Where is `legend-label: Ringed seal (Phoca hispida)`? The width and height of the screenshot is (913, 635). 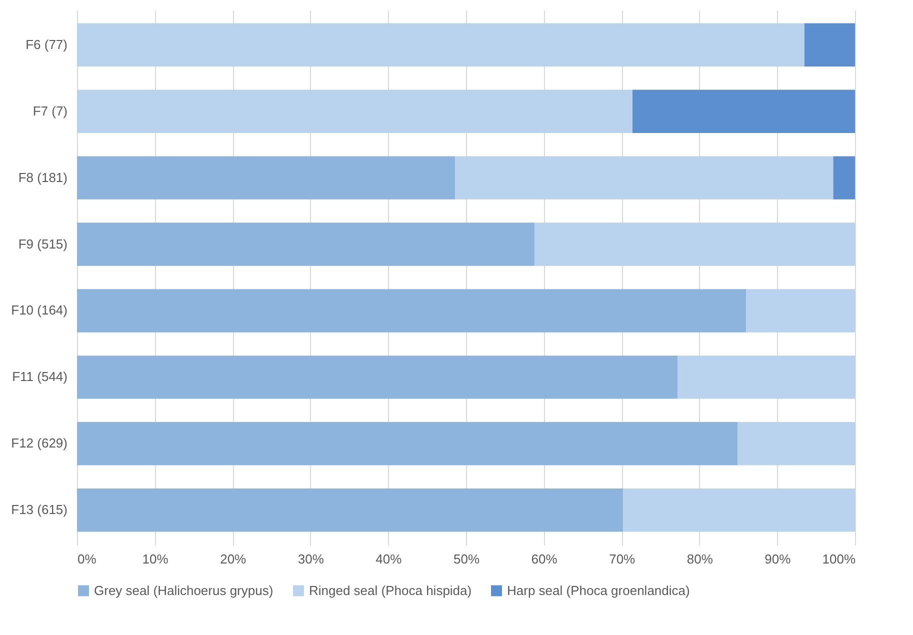 legend-label: Ringed seal (Phoca hispida) is located at coordinates (390, 590).